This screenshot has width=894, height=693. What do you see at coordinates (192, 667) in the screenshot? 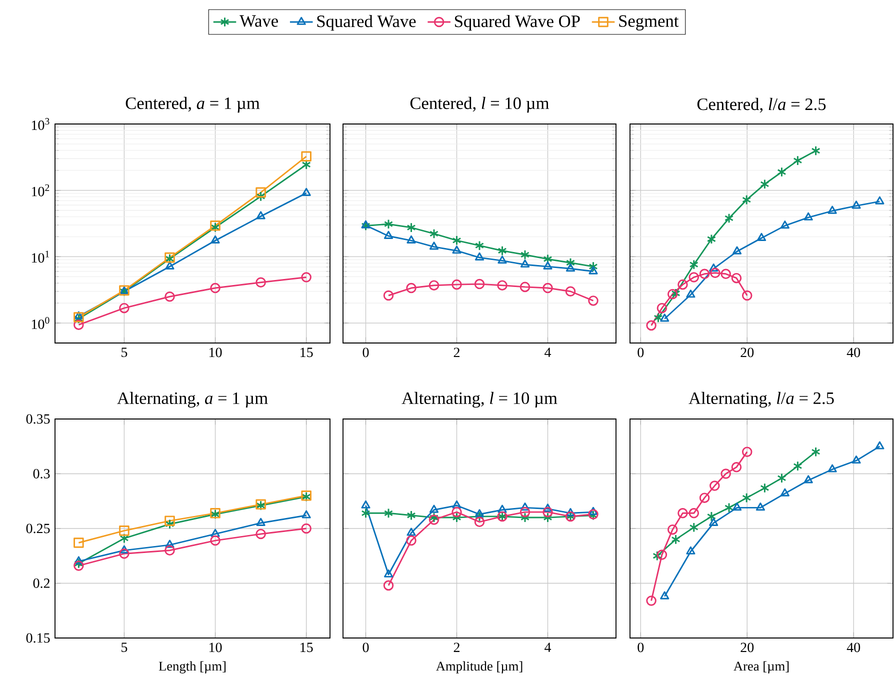
I see `x-axis-title: Length [µm]` at bounding box center [192, 667].